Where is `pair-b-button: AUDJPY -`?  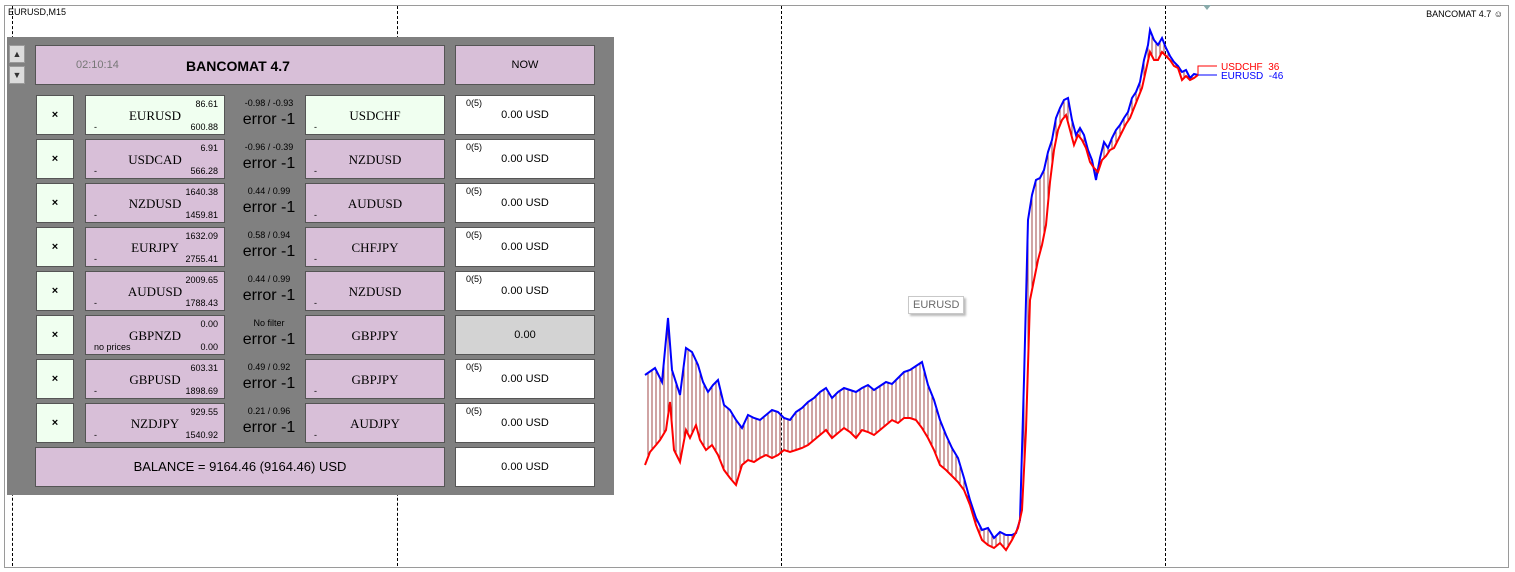
pair-b-button: AUDJPY - is located at coordinates (375, 423).